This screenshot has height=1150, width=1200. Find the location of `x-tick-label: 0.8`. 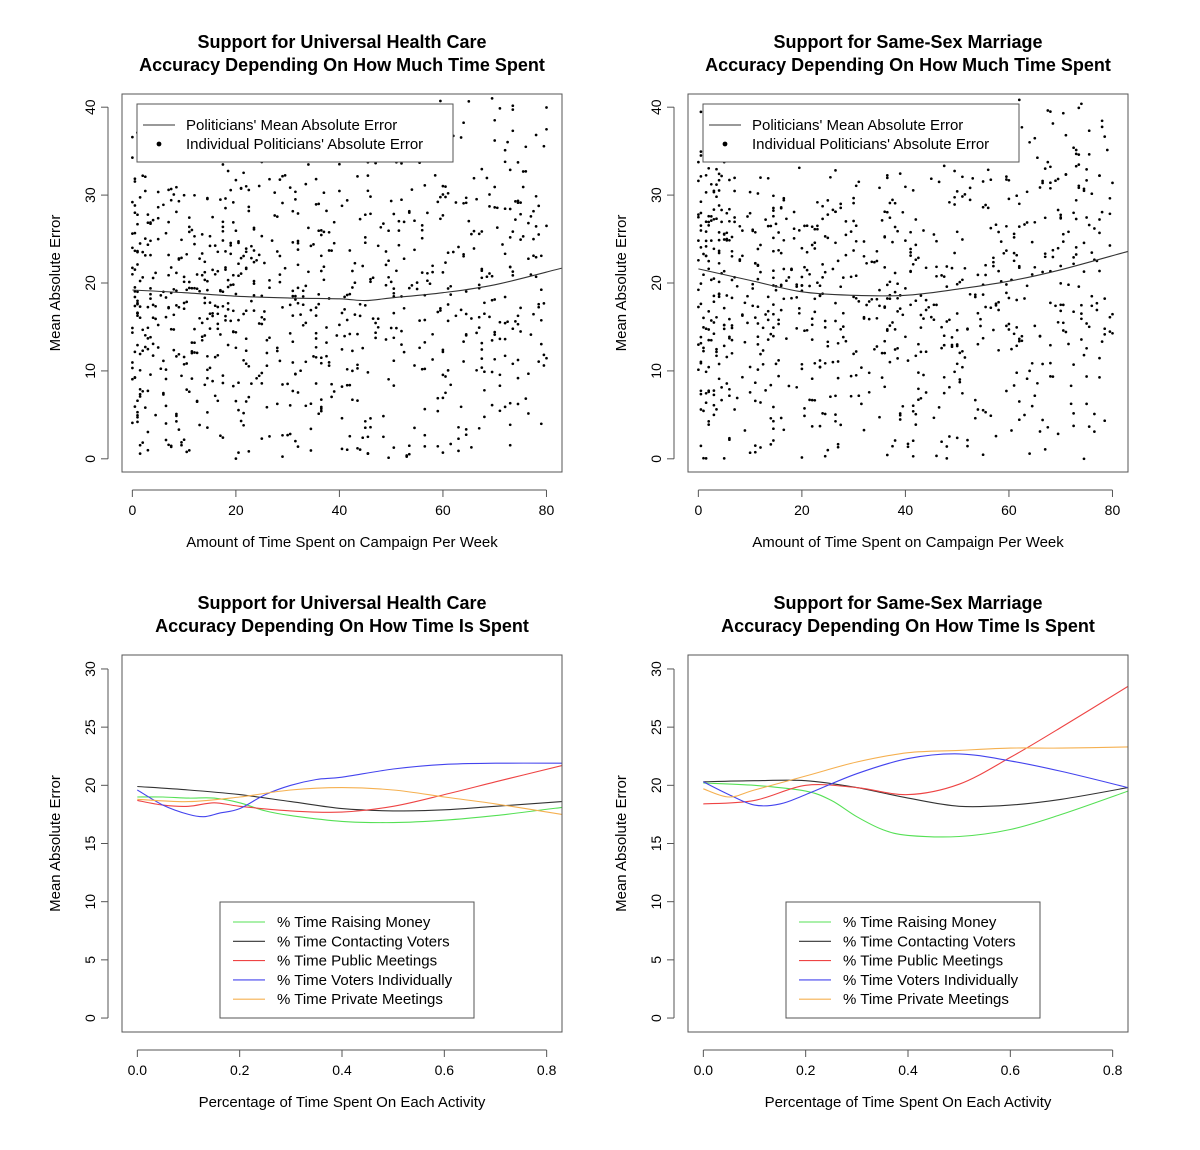

x-tick-label: 0.8 is located at coordinates (547, 1070).